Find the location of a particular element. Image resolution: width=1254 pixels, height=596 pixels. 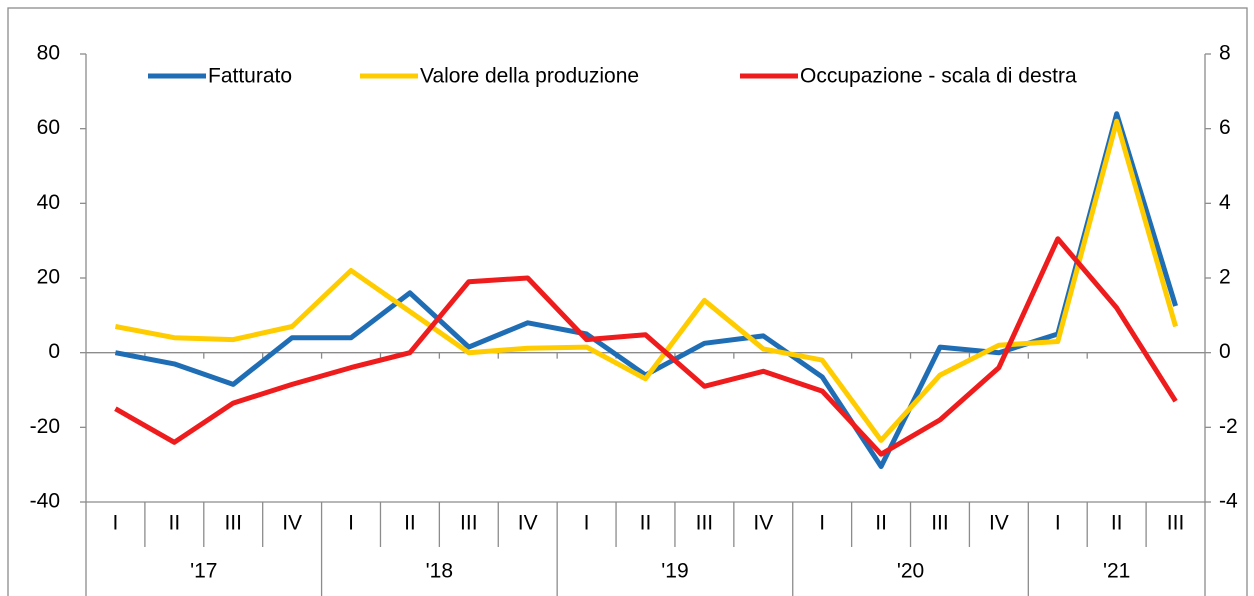

x-group-label: '20 is located at coordinates (910, 571).